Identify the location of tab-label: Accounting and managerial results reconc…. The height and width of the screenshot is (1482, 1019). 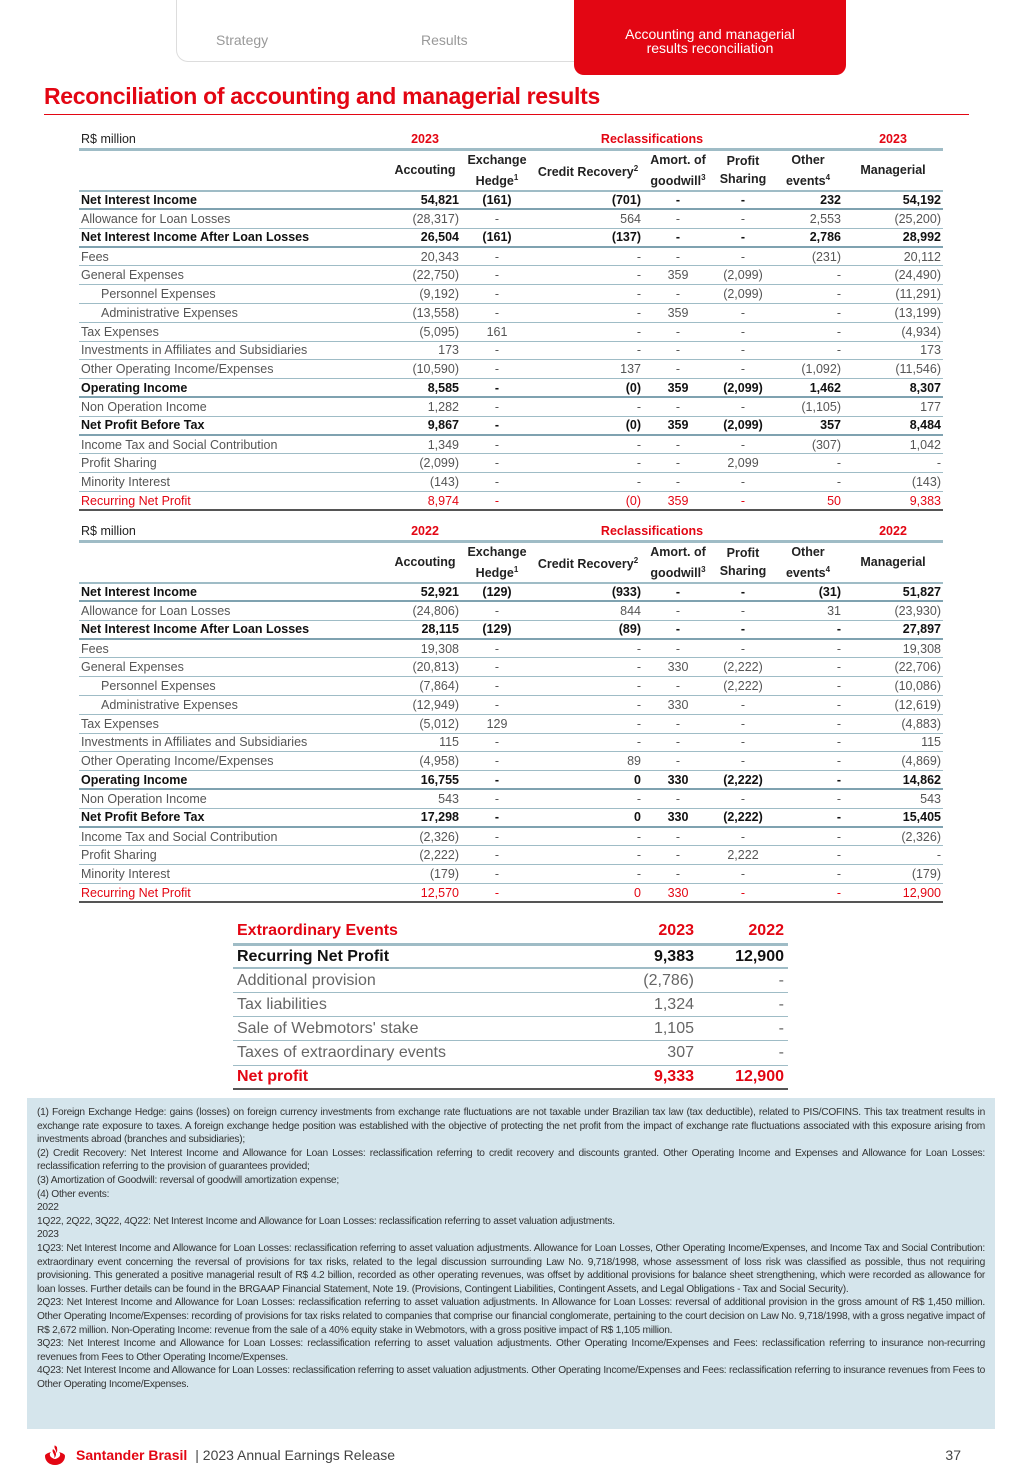
(710, 41).